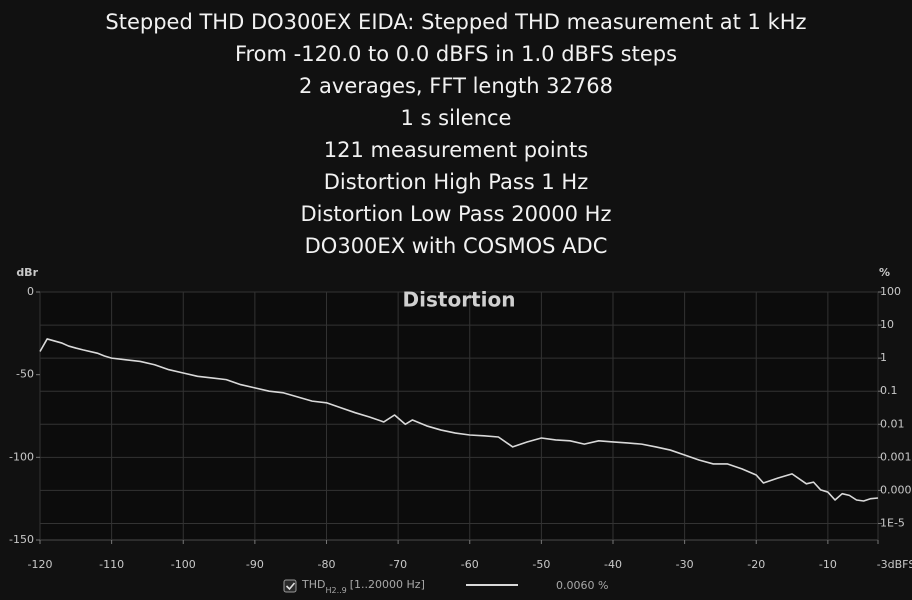  Describe the element at coordinates (40, 564) in the screenshot. I see `x-tick-label: -120` at that location.